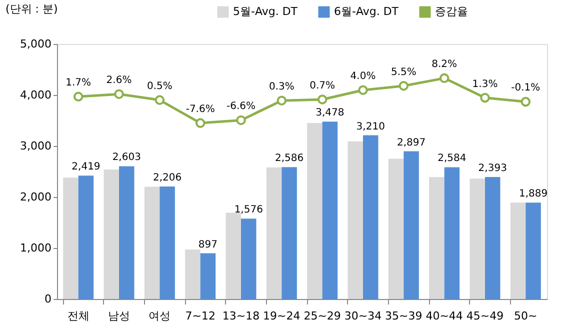 This screenshot has height=335, width=561. I want to click on data-label: 8.2%, so click(445, 64).